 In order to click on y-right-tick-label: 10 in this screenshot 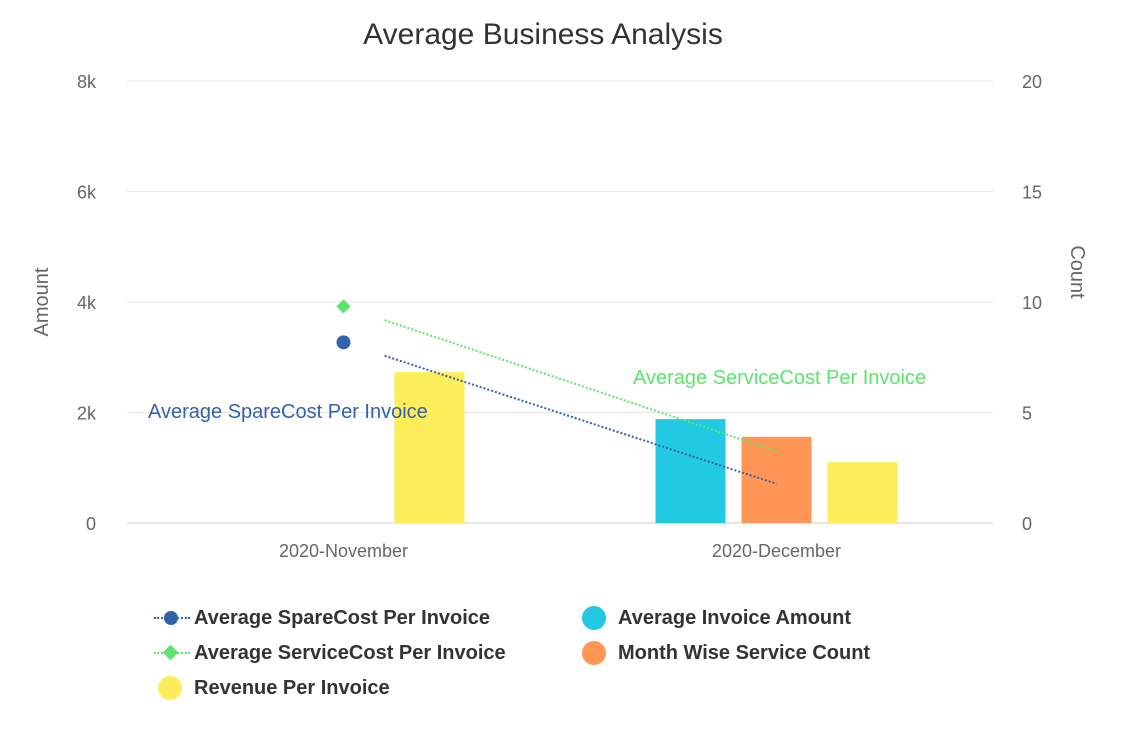, I will do `click(1032, 303)`.